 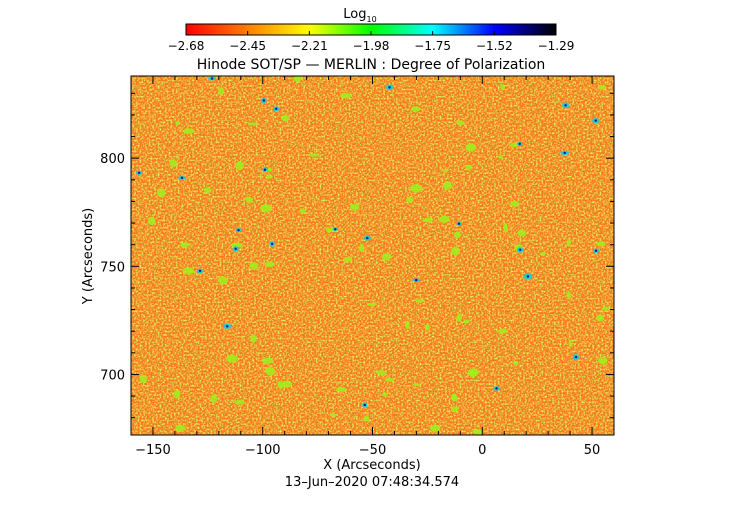 What do you see at coordinates (494, 46) in the screenshot?
I see `colorbar-tick-label: −1.52` at bounding box center [494, 46].